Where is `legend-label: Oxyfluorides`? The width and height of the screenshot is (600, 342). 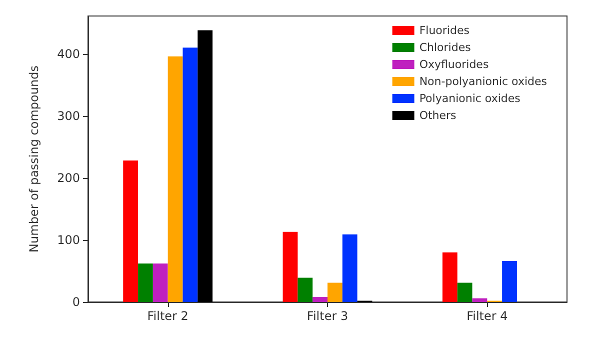 legend-label: Oxyfluorides is located at coordinates (454, 64).